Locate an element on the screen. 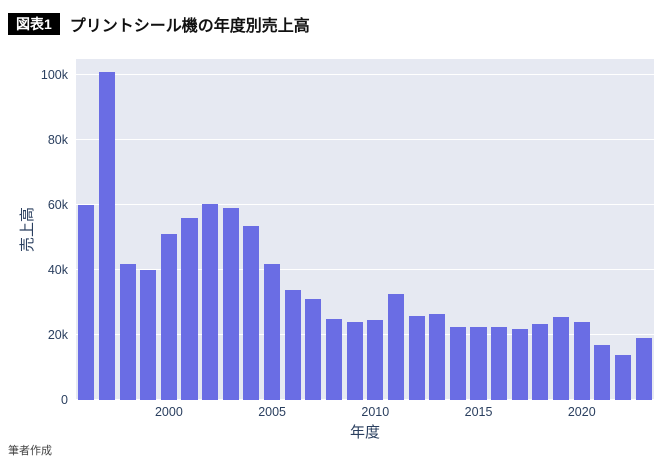 The height and width of the screenshot is (460, 670). y-axis-title: 売上高 is located at coordinates (27, 229).